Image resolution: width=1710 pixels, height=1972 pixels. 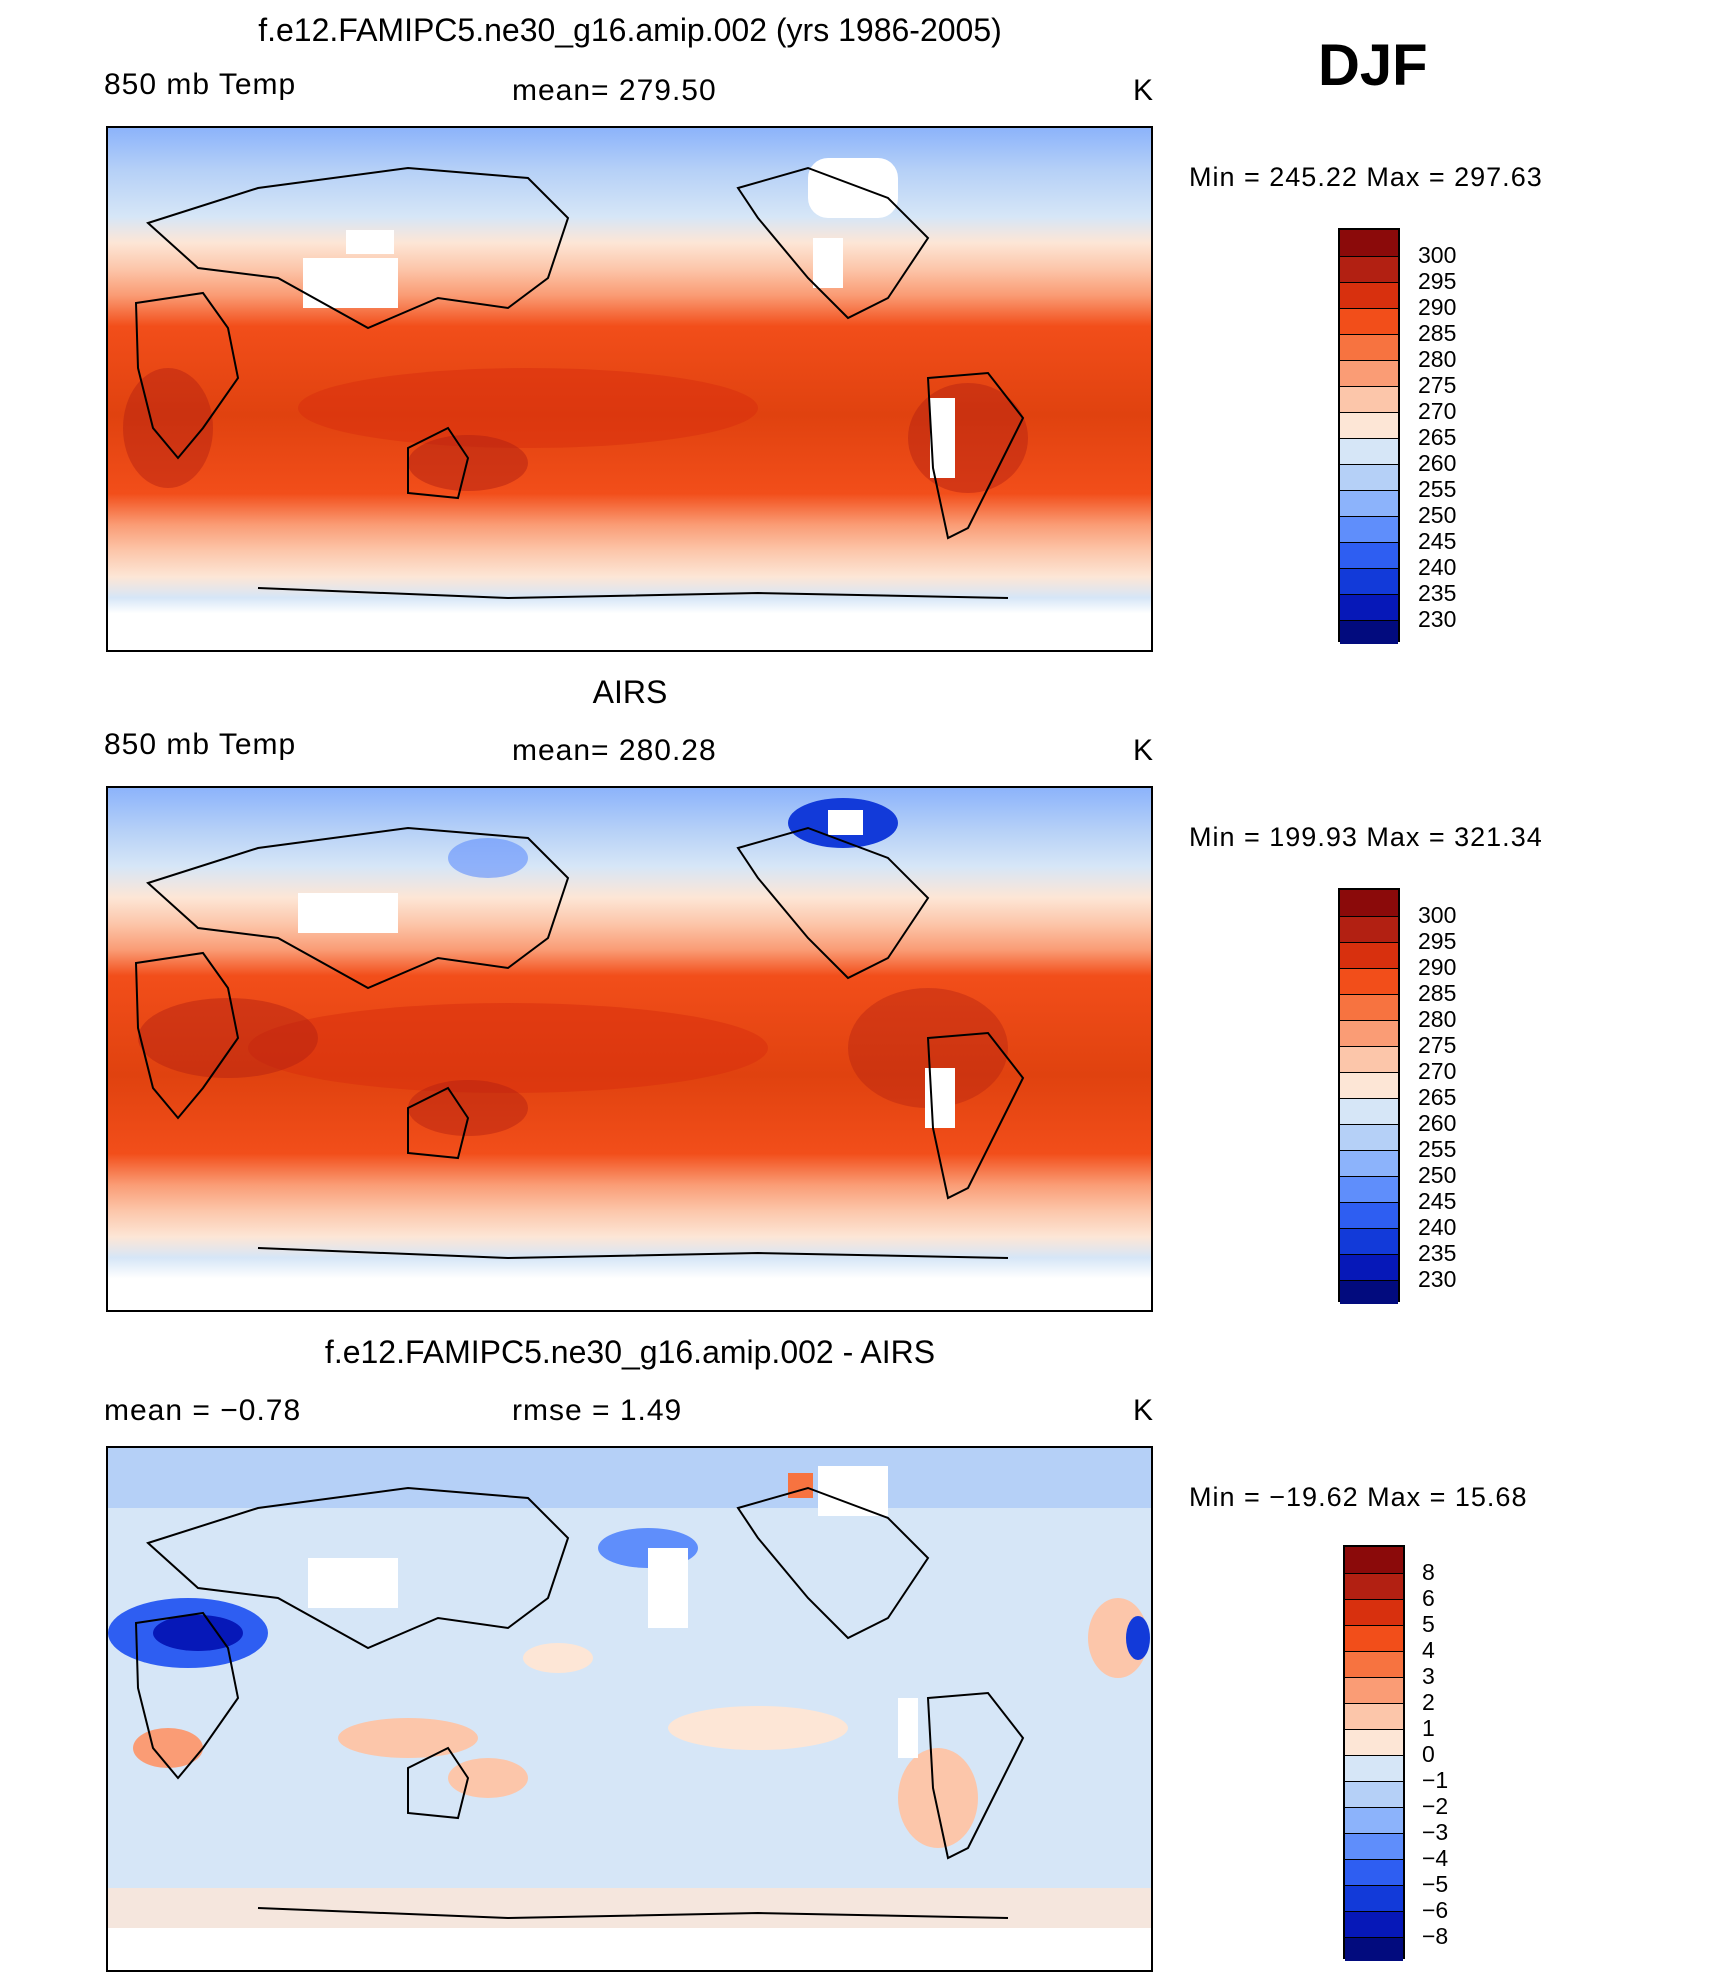 I want to click on panel-obs-mean-label: mean= 280.28, so click(x=614, y=750).